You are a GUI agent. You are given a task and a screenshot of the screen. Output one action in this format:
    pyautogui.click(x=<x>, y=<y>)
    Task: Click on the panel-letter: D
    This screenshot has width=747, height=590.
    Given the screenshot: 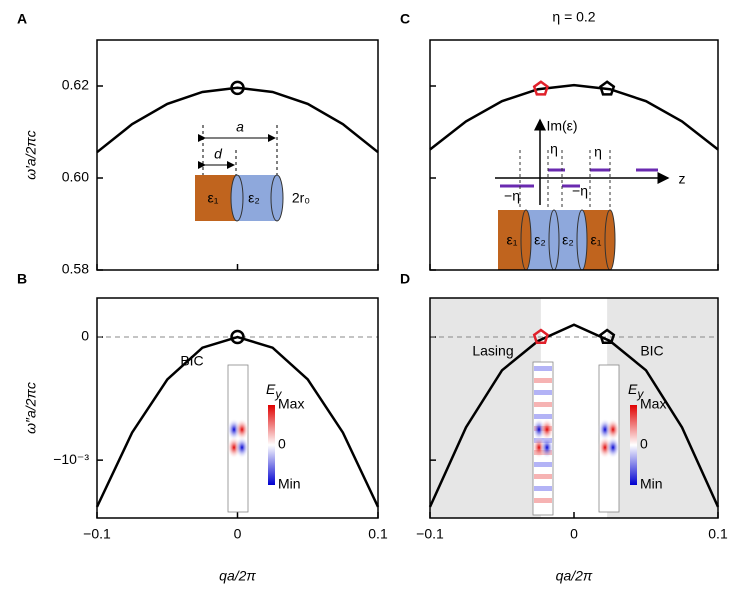 What is the action you would take?
    pyautogui.click(x=405, y=279)
    